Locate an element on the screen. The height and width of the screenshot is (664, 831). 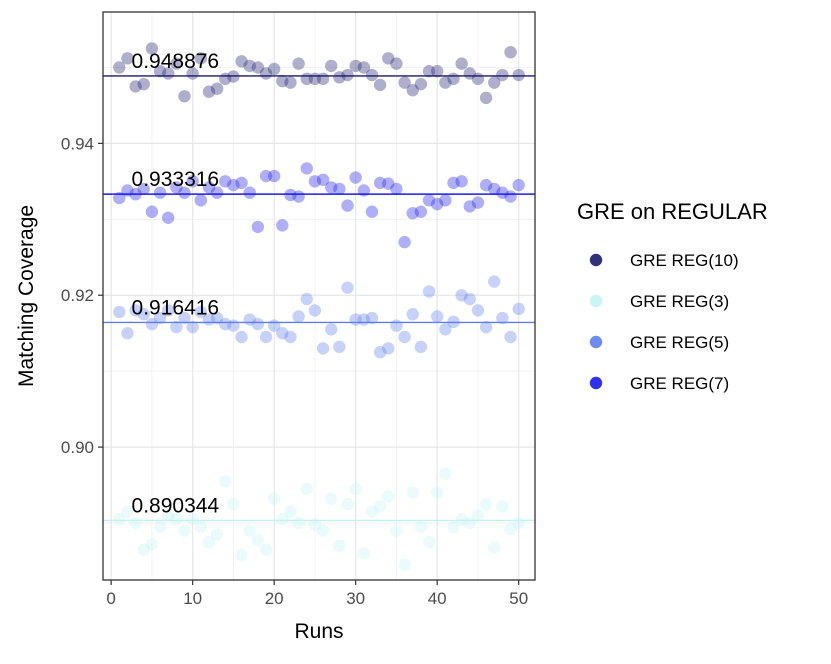
x-tick-label: 30 is located at coordinates (355, 598).